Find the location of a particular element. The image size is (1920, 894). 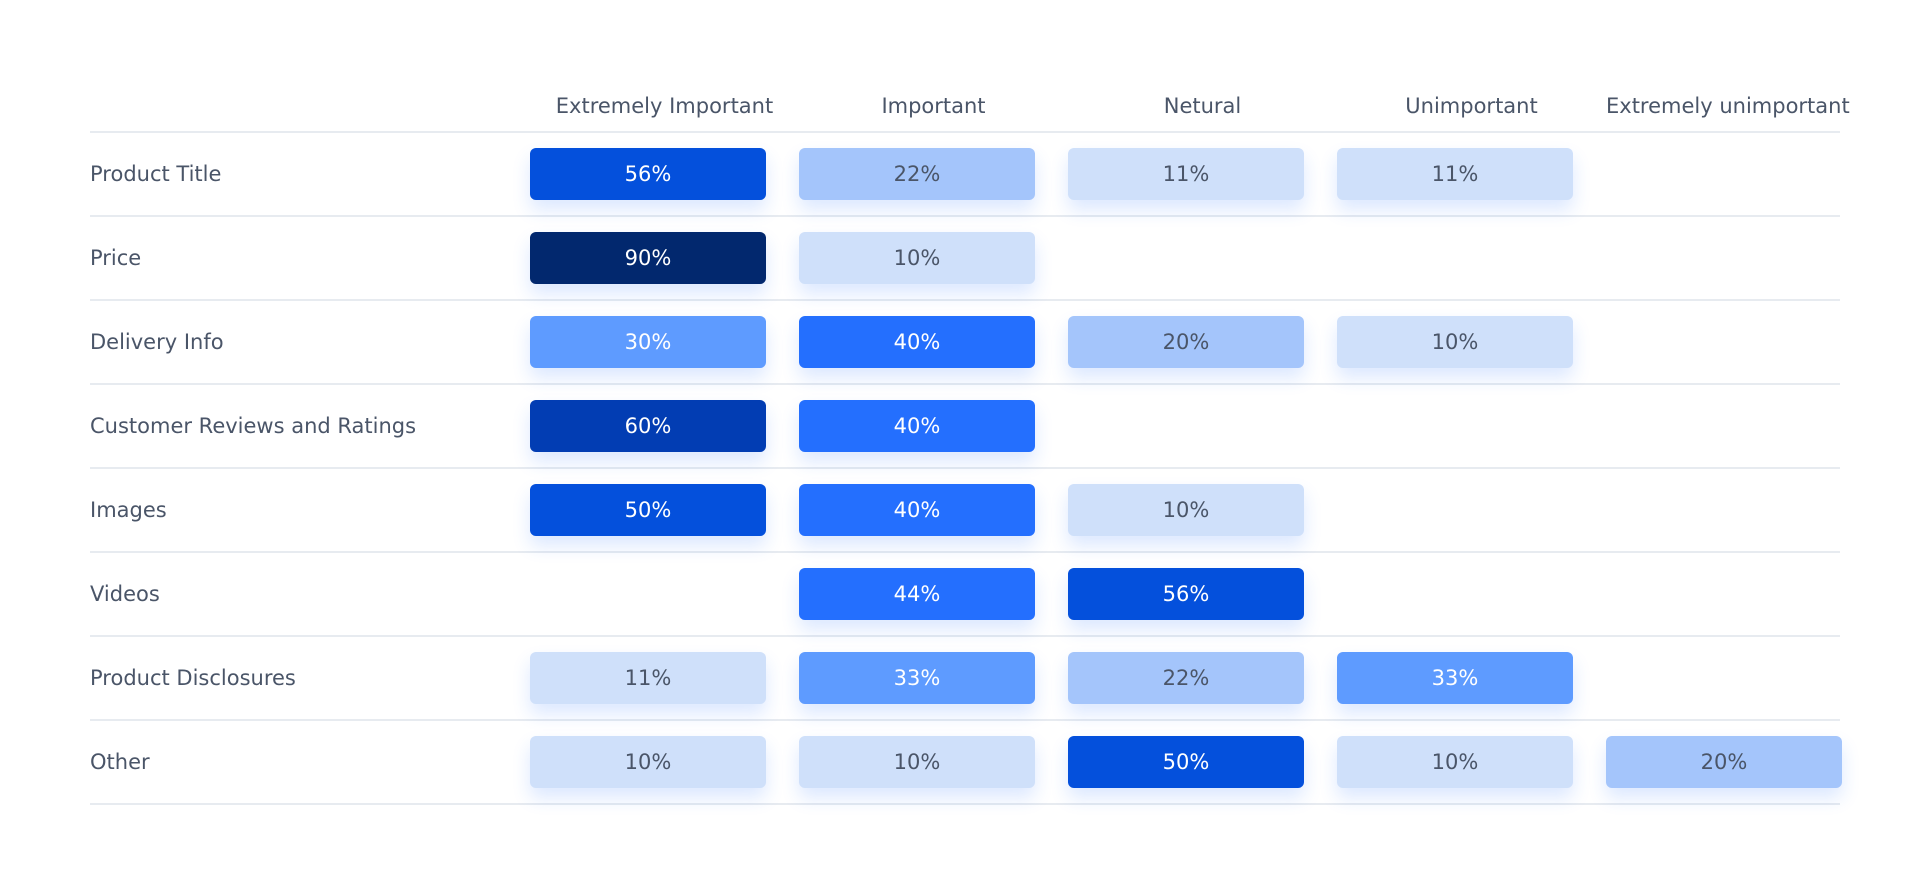

row-label: Price is located at coordinates (116, 258).